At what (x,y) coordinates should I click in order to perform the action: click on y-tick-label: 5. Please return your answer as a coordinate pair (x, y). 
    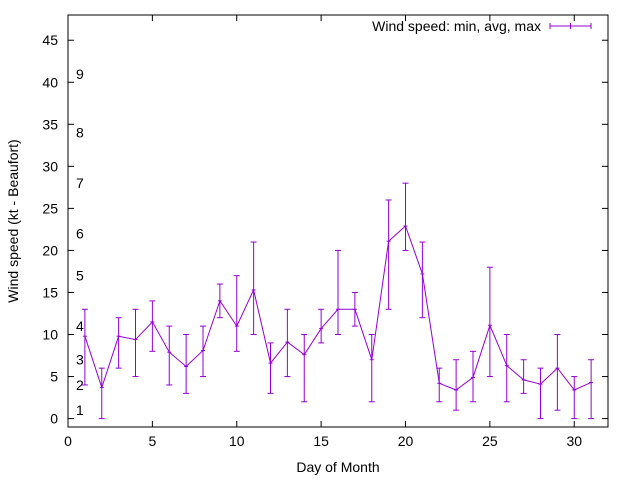
    Looking at the image, I should click on (54, 377).